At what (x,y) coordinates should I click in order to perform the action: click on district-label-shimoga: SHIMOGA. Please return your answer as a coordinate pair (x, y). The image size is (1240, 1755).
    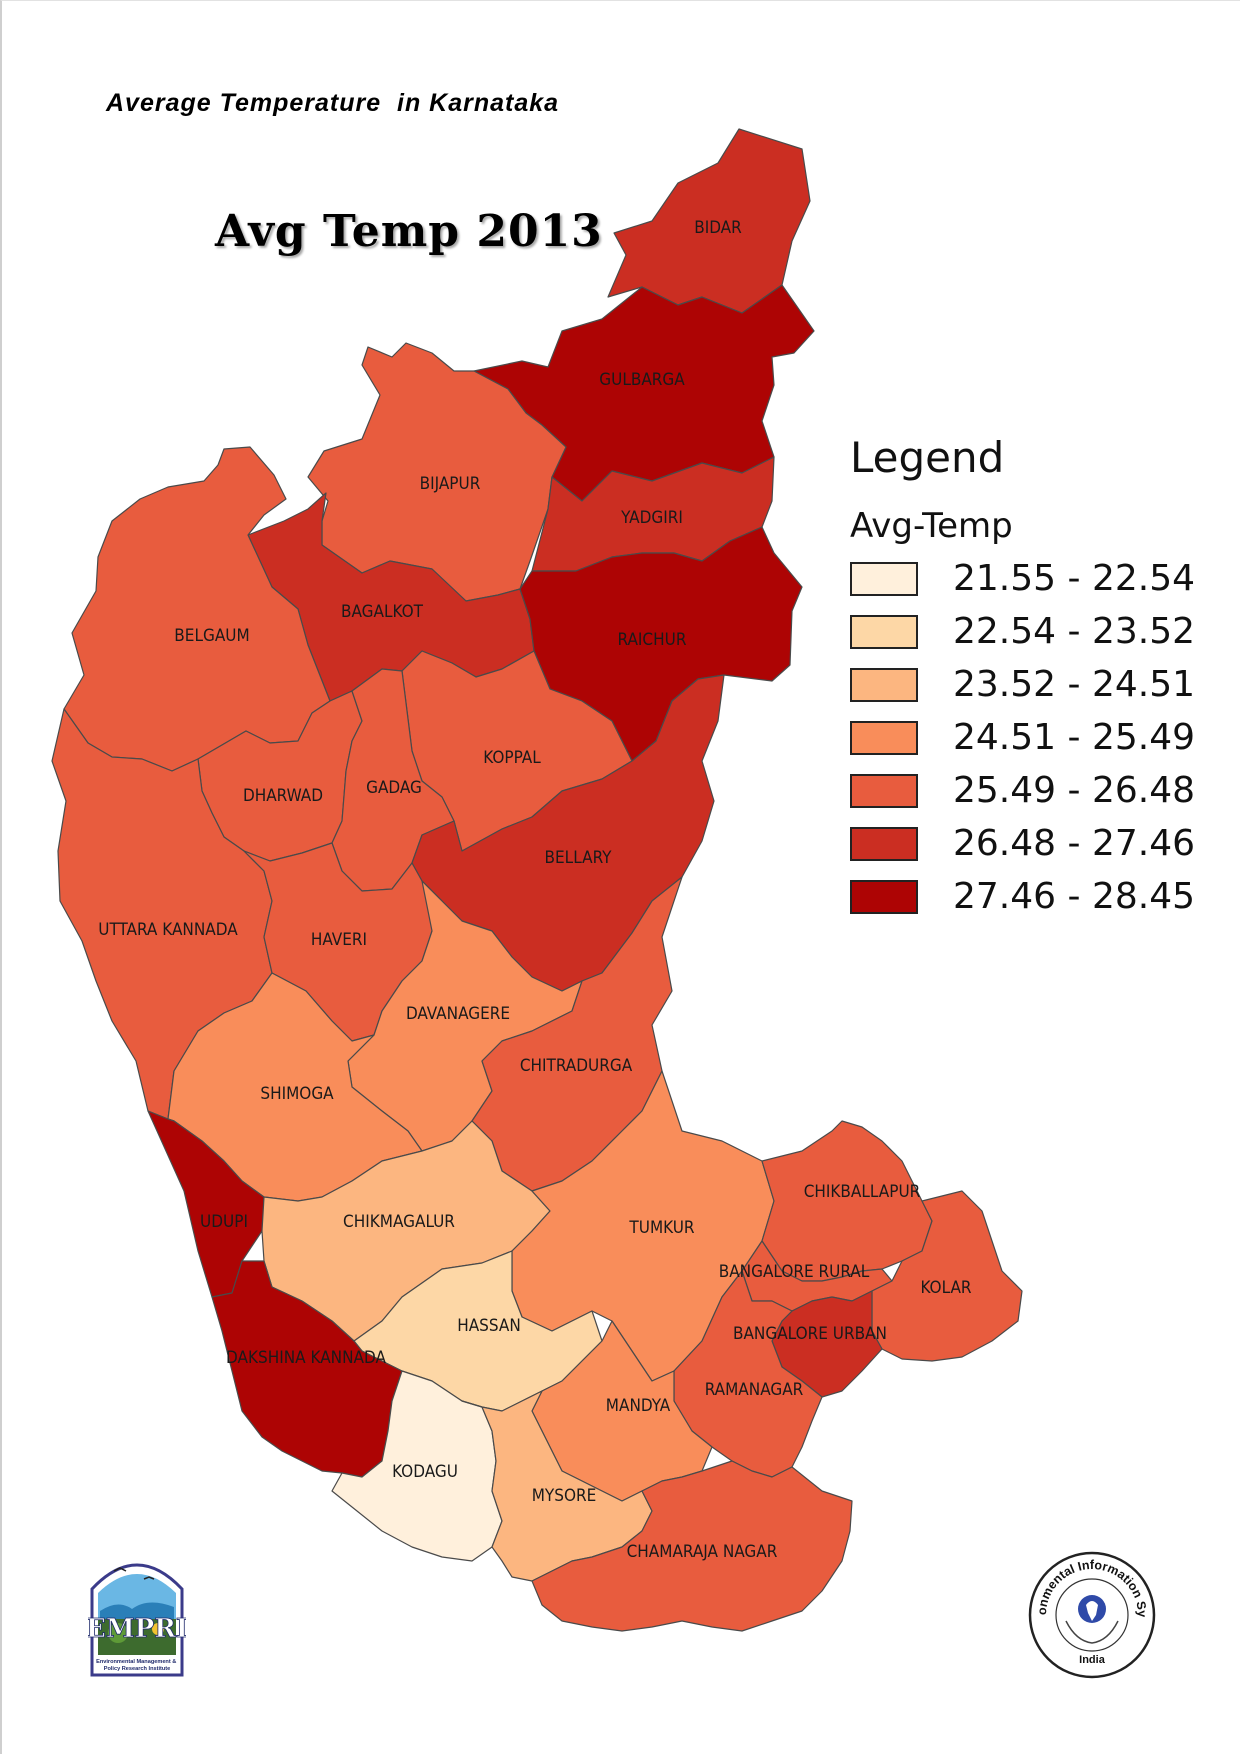
    Looking at the image, I should click on (297, 1094).